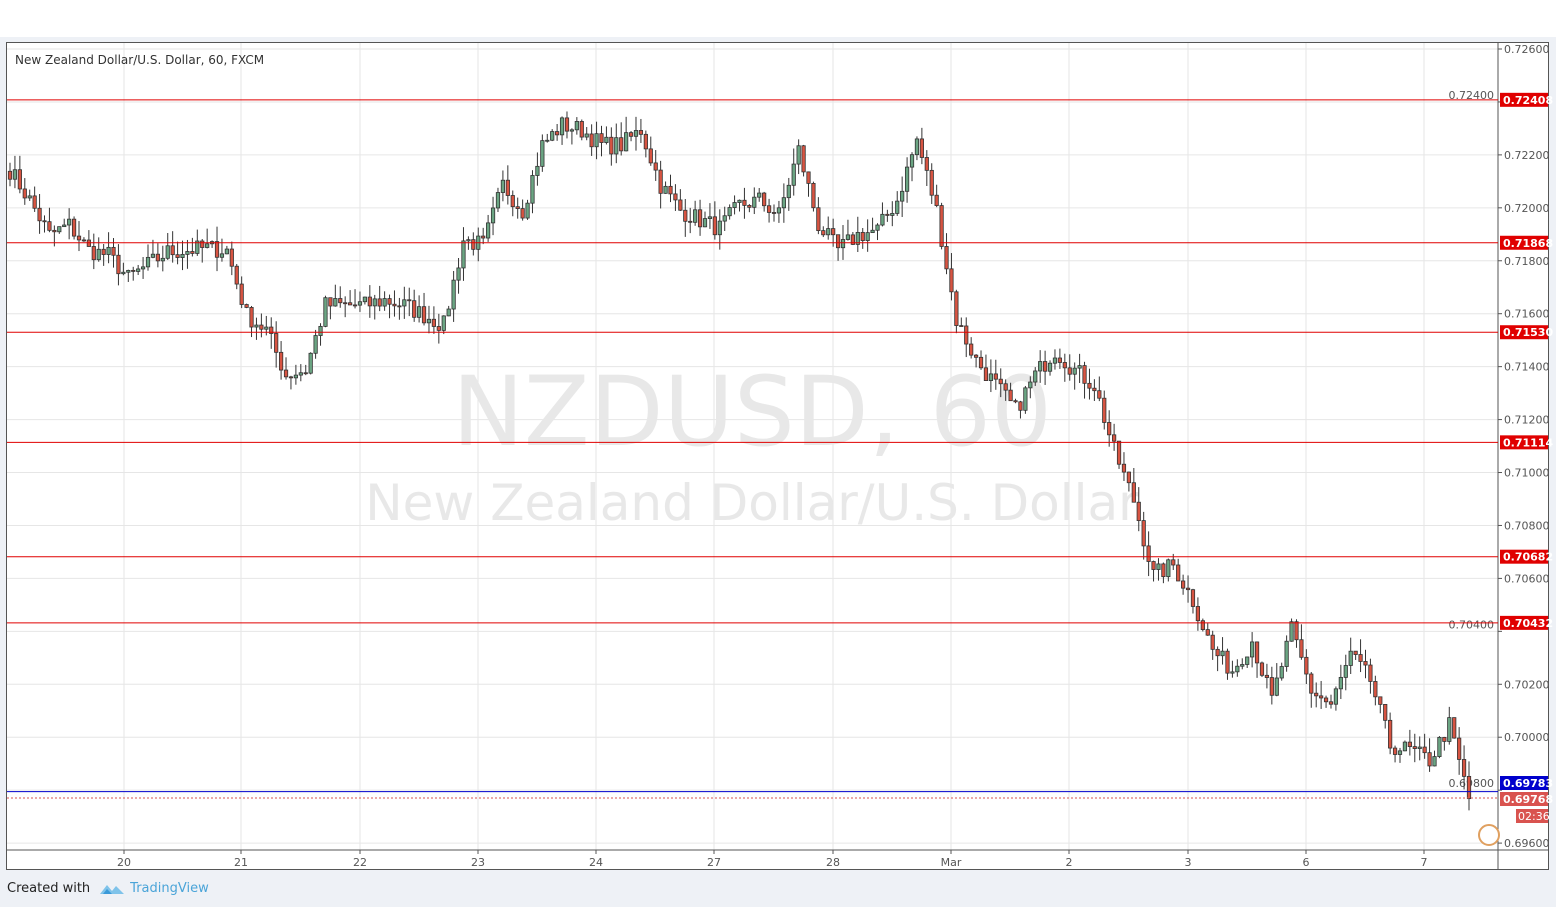  Describe the element at coordinates (108, 888) in the screenshot. I see `footer: Created with TradingView` at that location.